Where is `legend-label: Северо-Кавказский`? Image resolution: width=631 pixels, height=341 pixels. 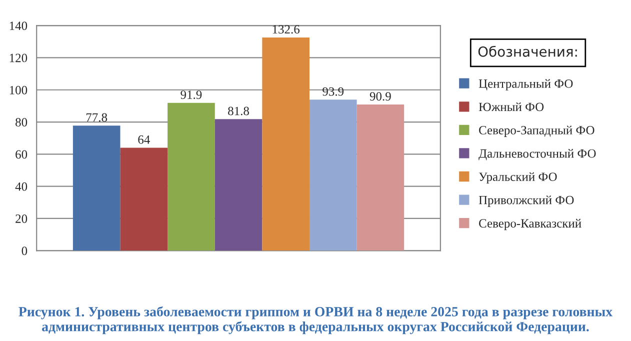 legend-label: Северо-Кавказский is located at coordinates (530, 224).